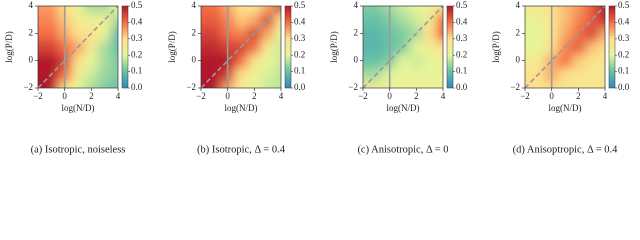 Image resolution: width=640 pixels, height=240 pixels. What do you see at coordinates (241, 149) in the screenshot?
I see `caption: (b) Isotropic, Δ = 0.4` at bounding box center [241, 149].